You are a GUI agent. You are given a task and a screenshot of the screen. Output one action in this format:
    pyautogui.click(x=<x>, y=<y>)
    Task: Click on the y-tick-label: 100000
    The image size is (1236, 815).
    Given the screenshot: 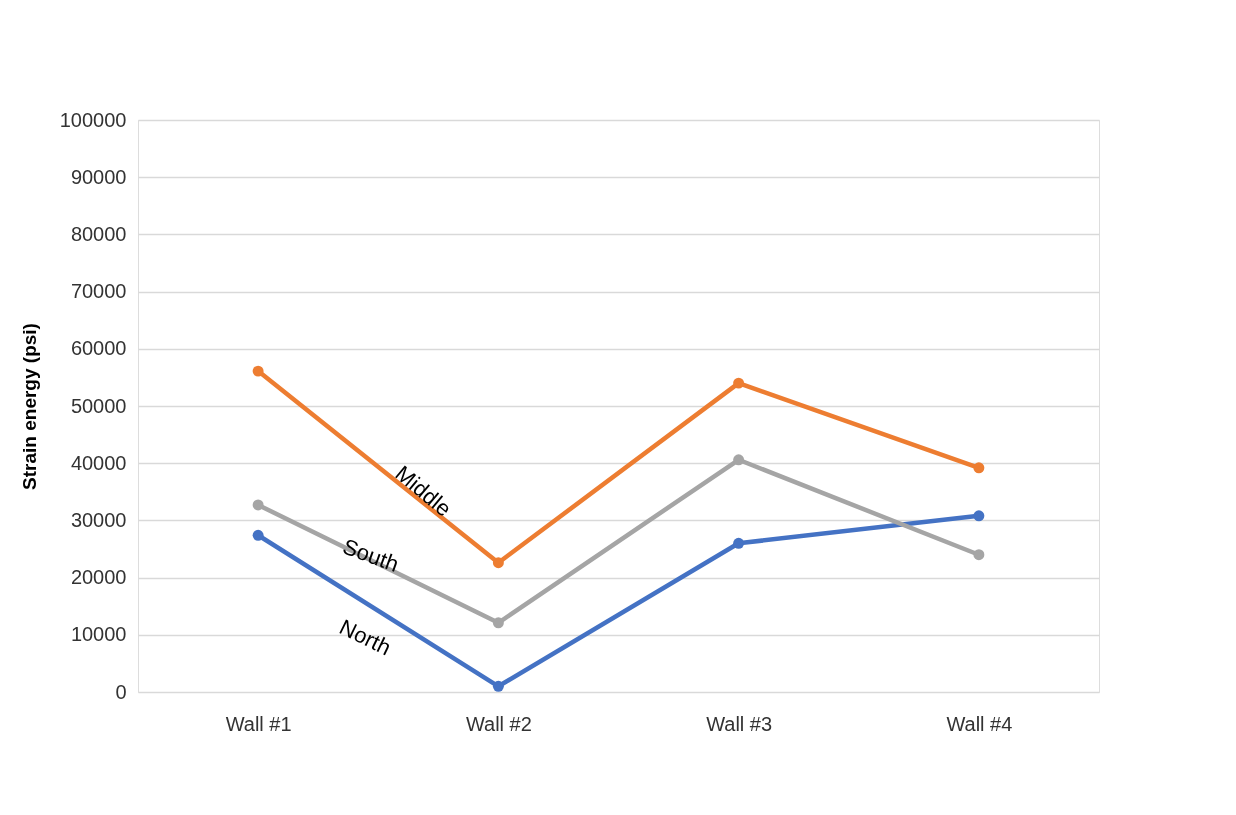 What is the action you would take?
    pyautogui.click(x=93, y=119)
    